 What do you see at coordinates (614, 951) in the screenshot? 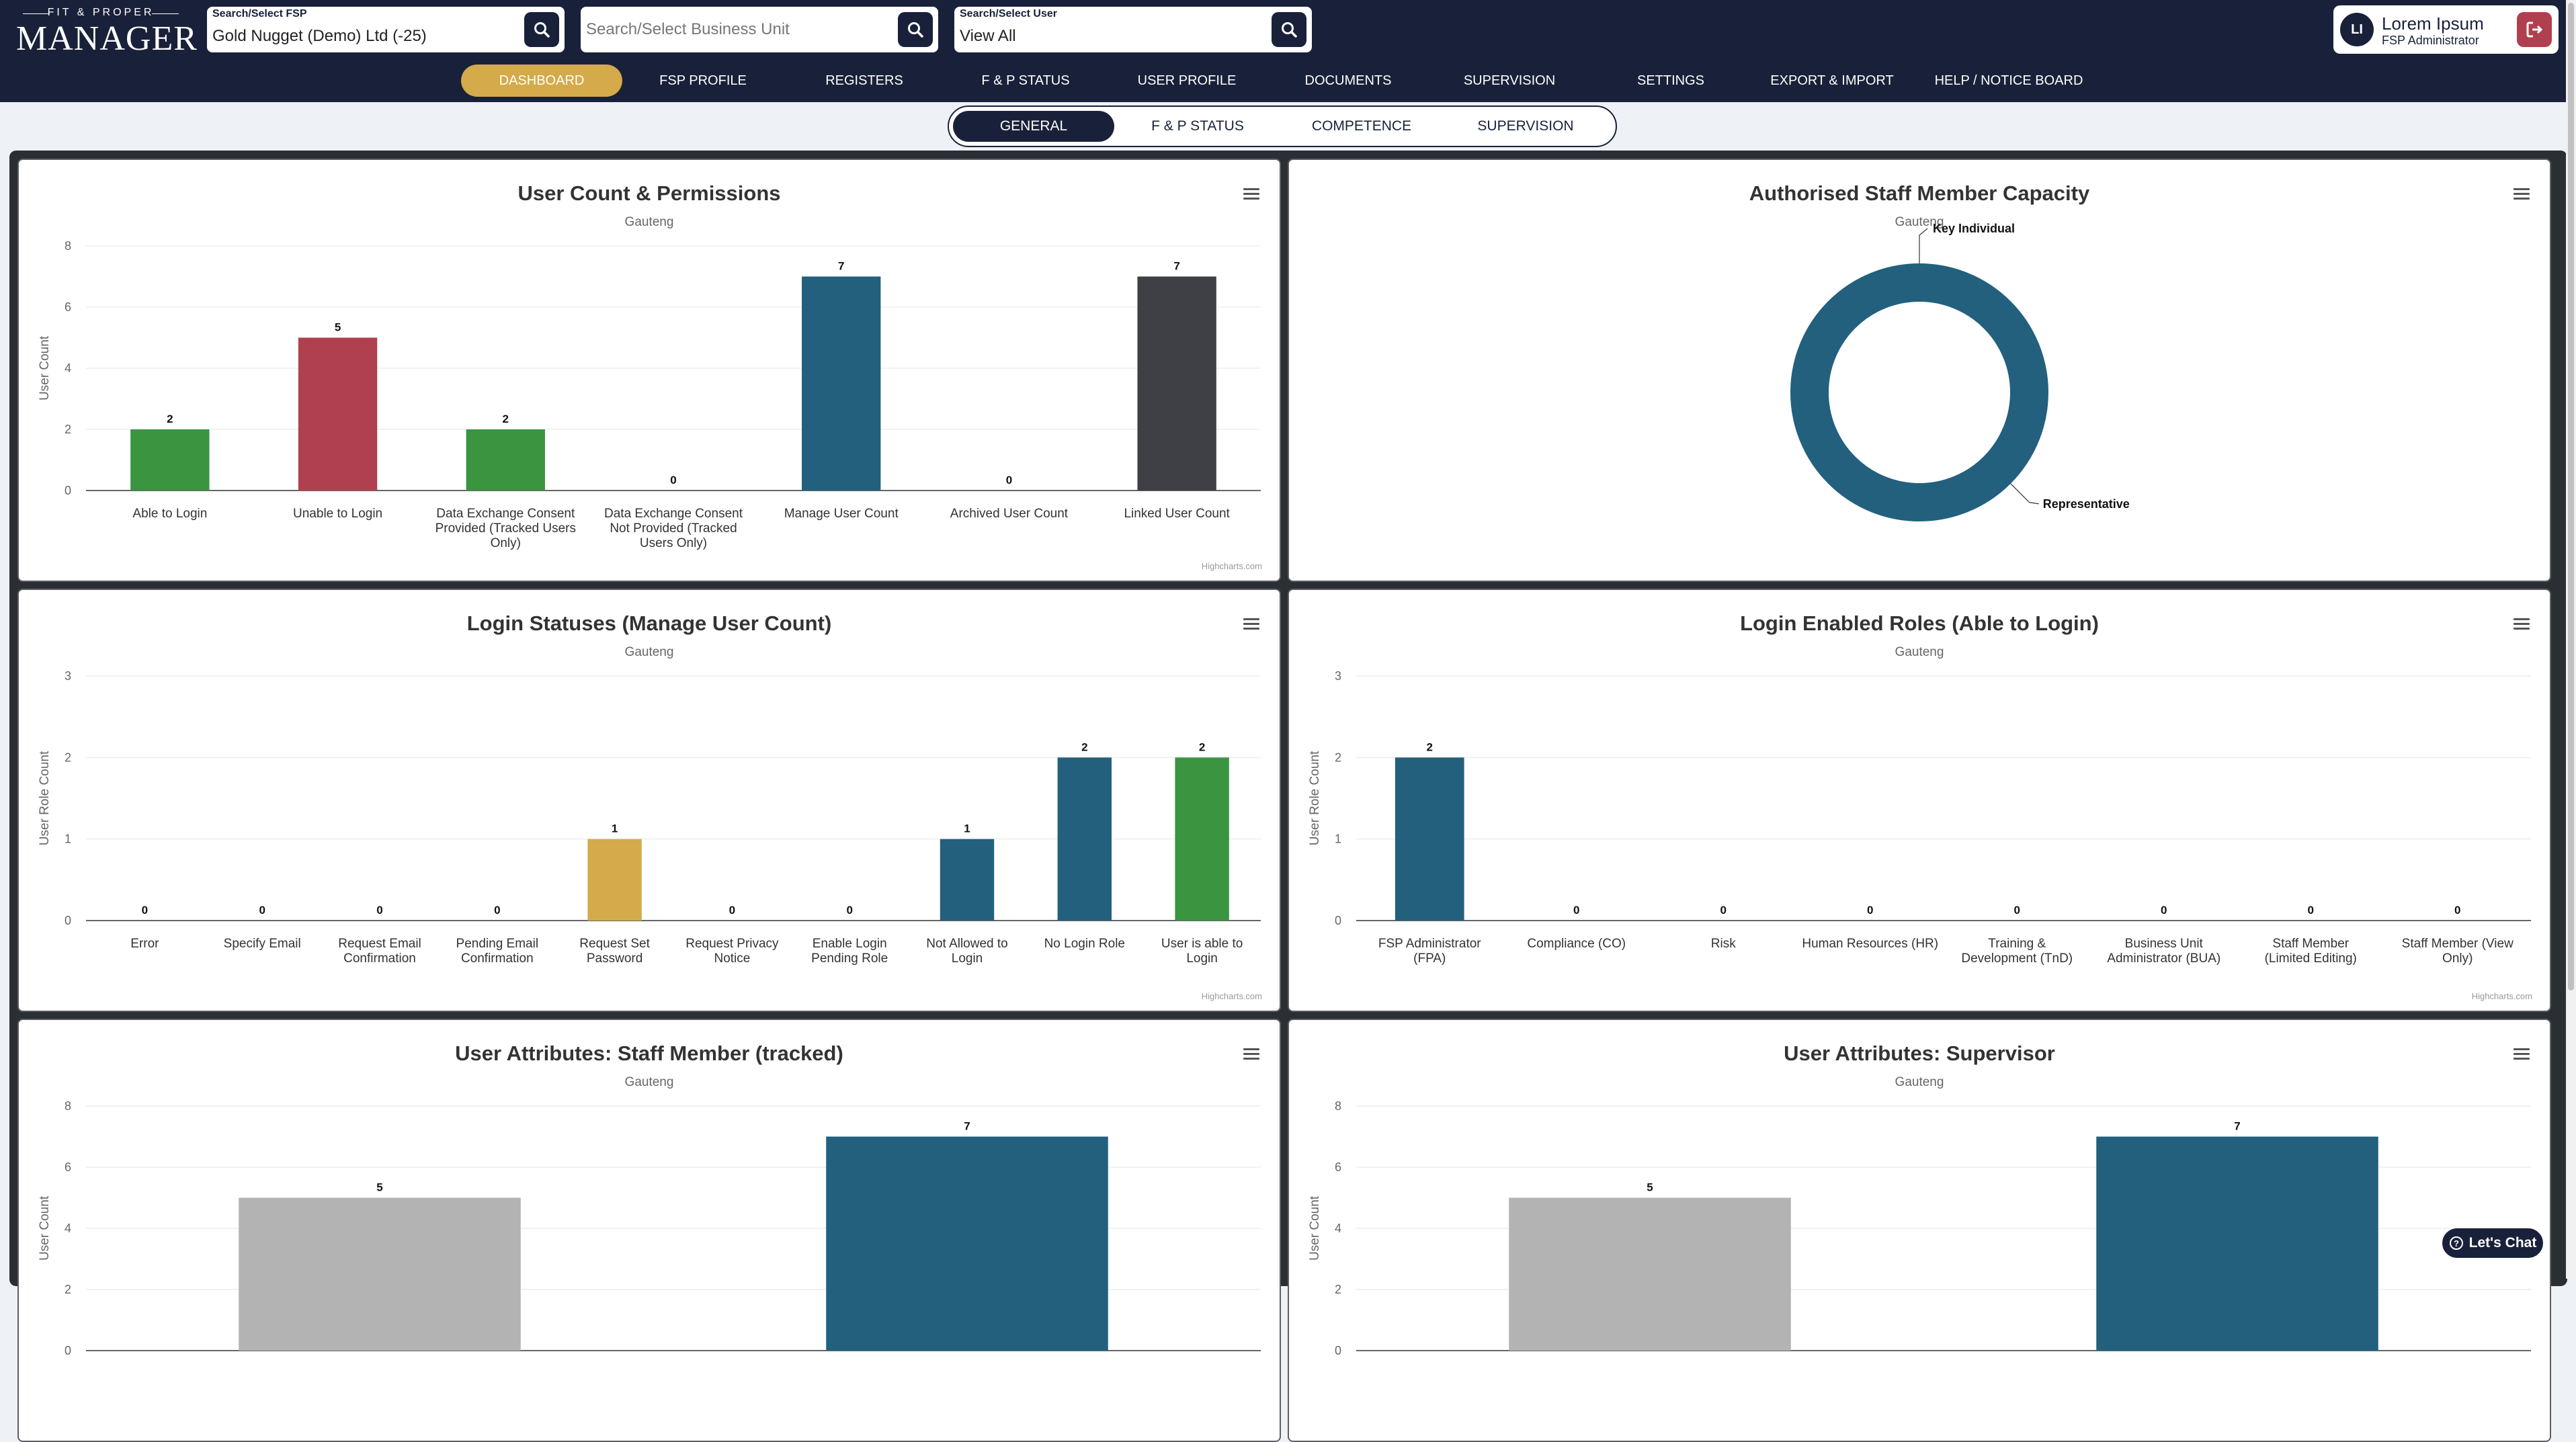
I see `x-tick-label: Request Set Password` at bounding box center [614, 951].